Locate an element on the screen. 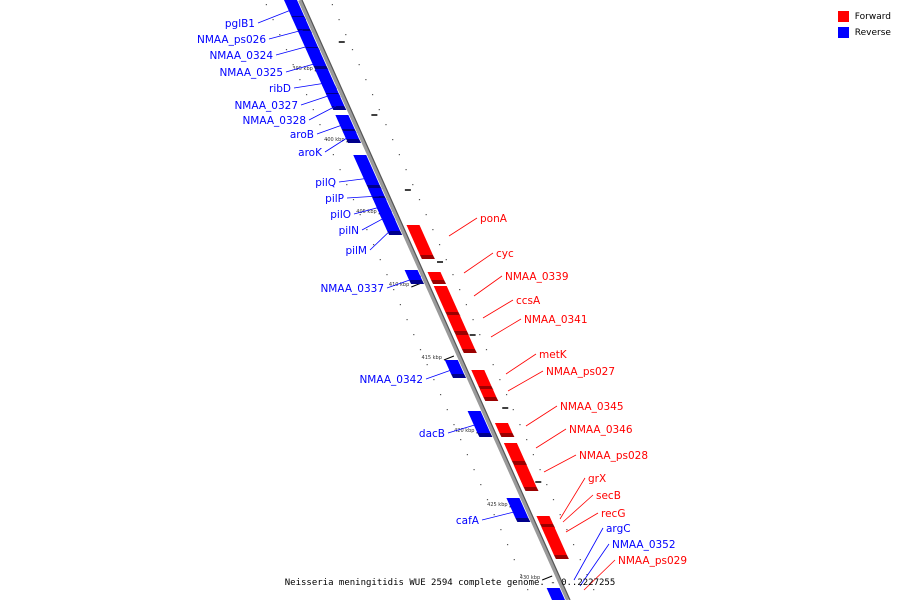 The height and width of the screenshot is (600, 900). gene-label: argC is located at coordinates (618, 529).